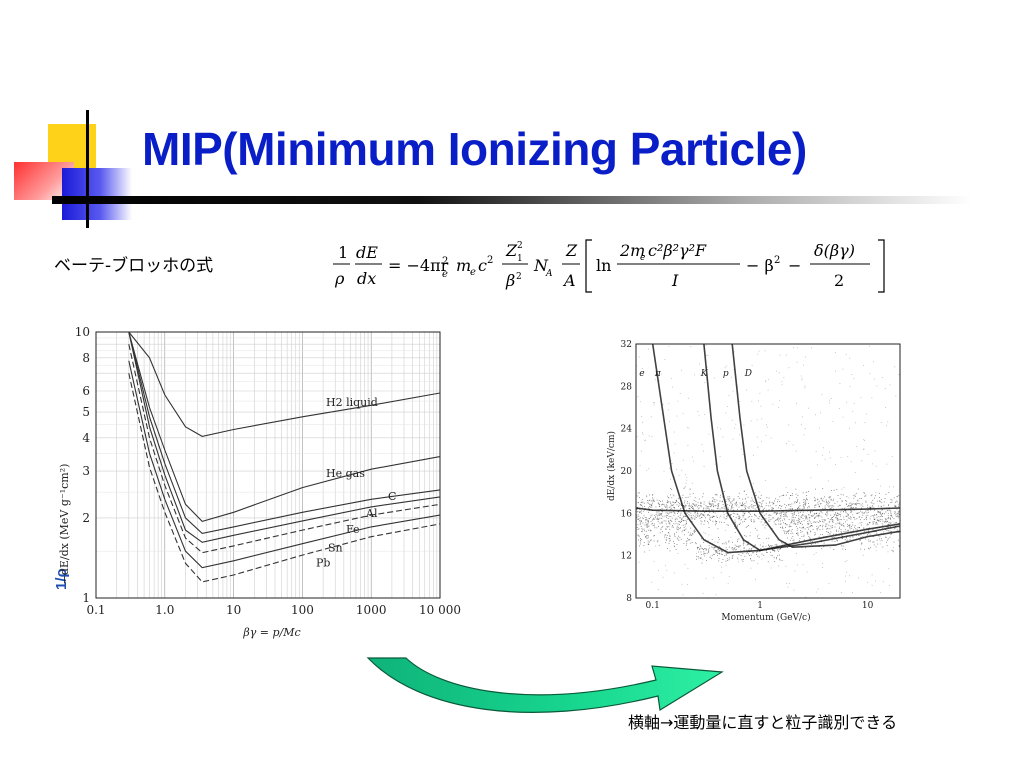  I want to click on formula-dx: dx, so click(366, 278).